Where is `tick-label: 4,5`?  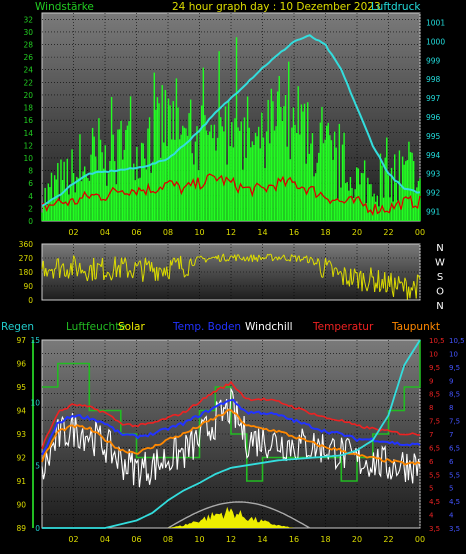
tick-label: 4,5 is located at coordinates (434, 502).